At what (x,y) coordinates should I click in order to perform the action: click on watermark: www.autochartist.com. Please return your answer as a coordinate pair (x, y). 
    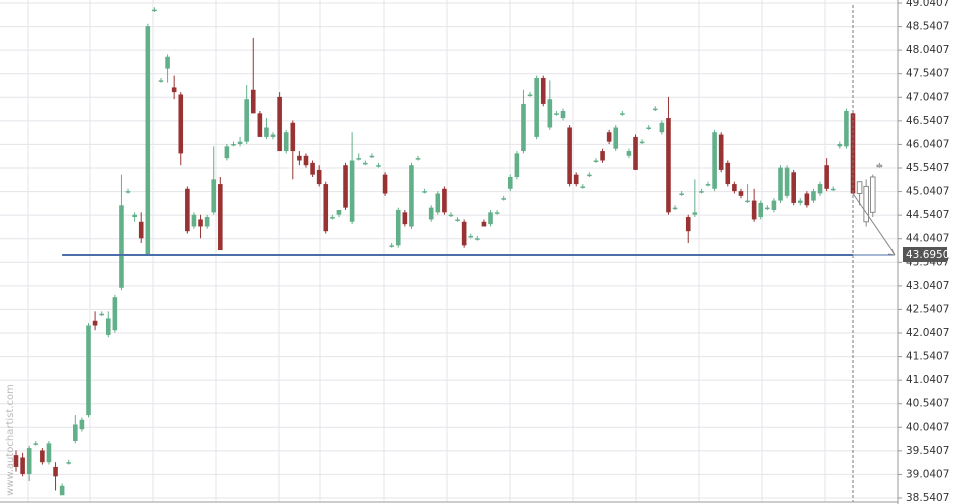
    Looking at the image, I should click on (10, 440).